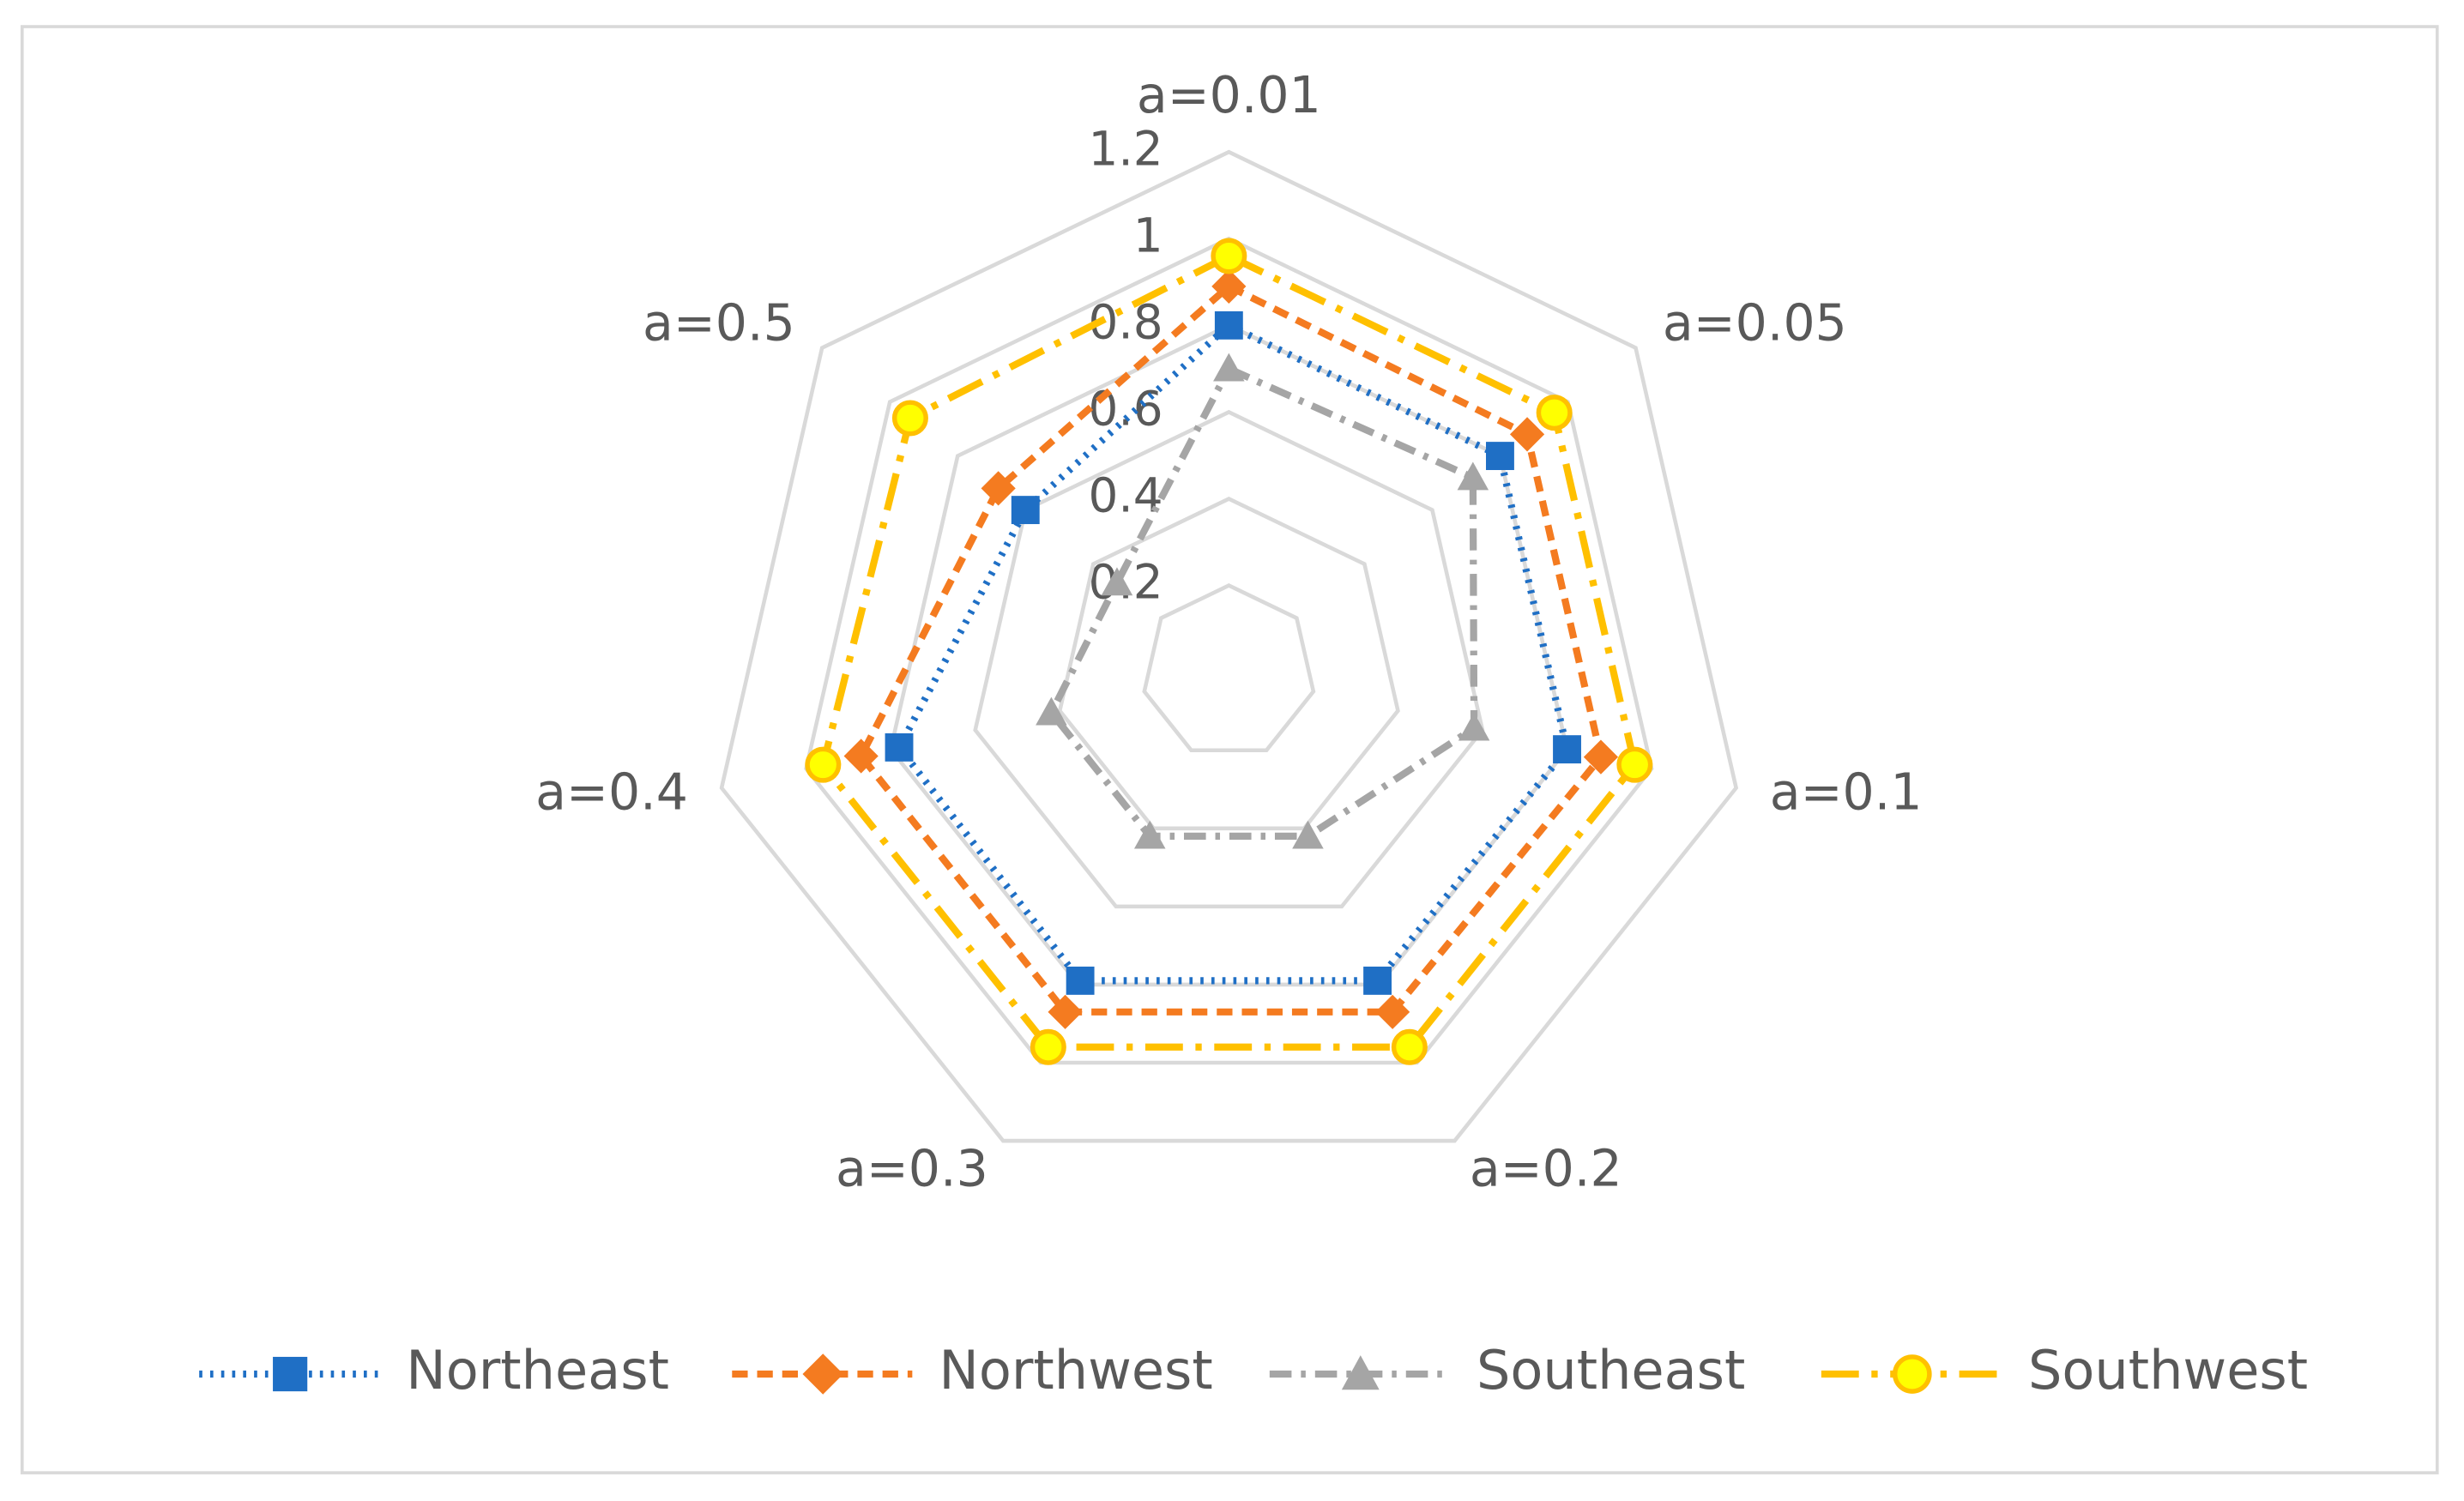 This screenshot has height=1501, width=2464. What do you see at coordinates (1125, 410) in the screenshot?
I see `r-tick-label: 0.6` at bounding box center [1125, 410].